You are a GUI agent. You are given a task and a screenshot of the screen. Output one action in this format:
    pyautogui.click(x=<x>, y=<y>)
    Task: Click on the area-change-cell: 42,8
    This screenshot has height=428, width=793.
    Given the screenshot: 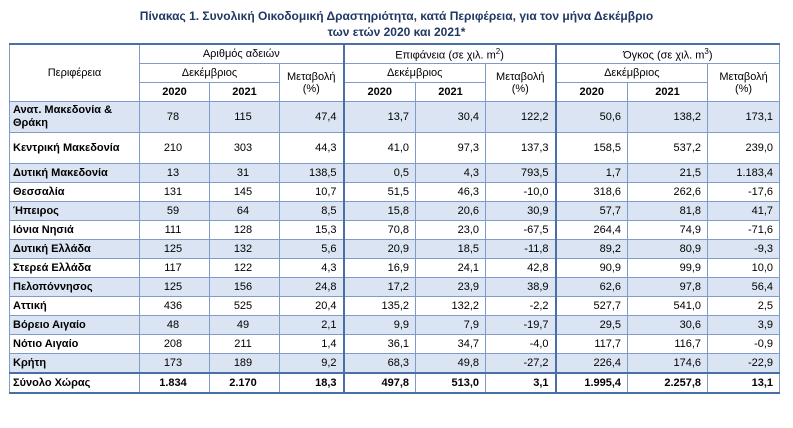 What is the action you would take?
    pyautogui.click(x=521, y=268)
    